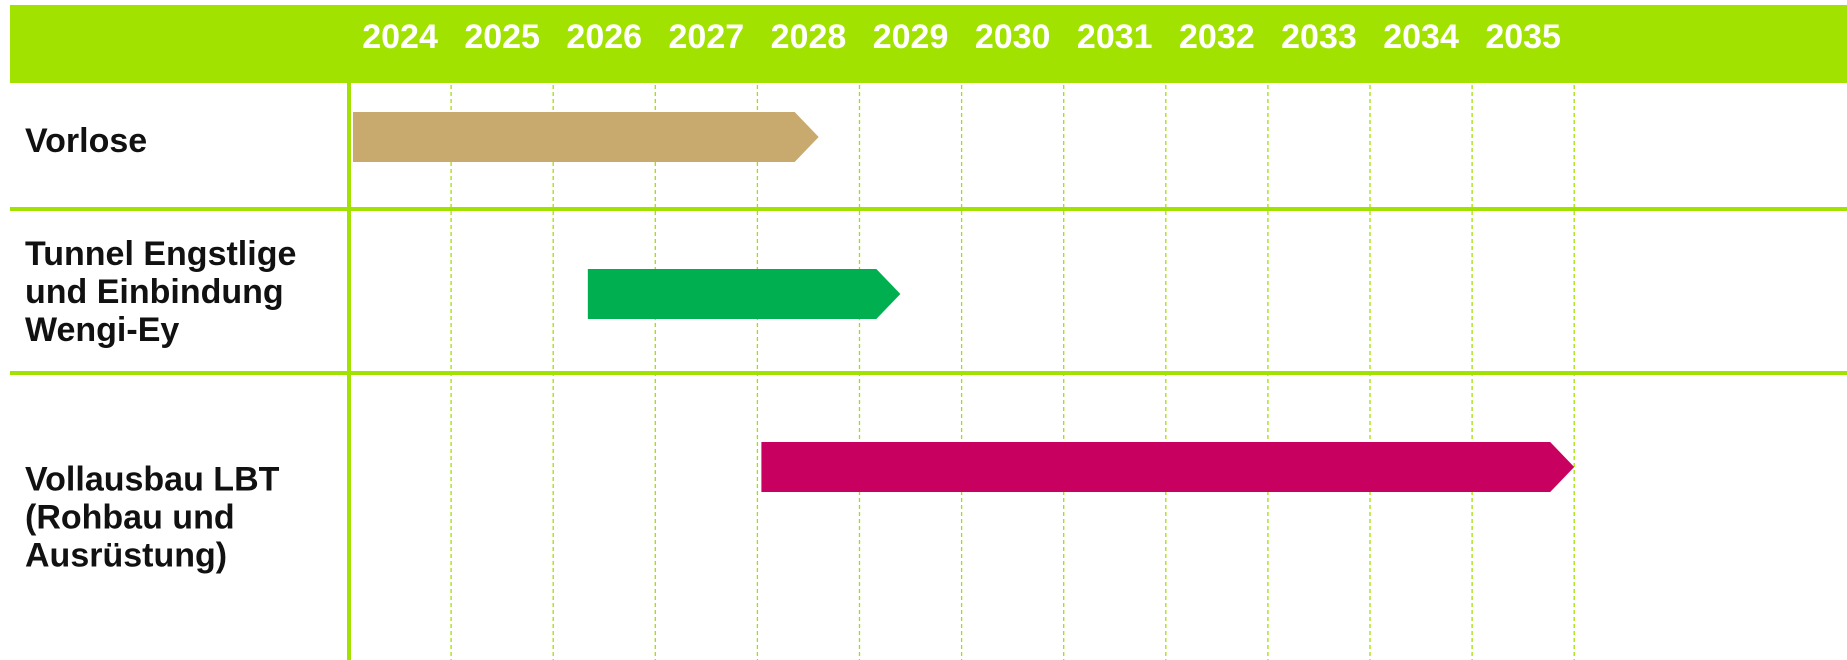 This screenshot has width=1847, height=660. Describe the element at coordinates (400, 37) in the screenshot. I see `year-label: 2024` at that location.